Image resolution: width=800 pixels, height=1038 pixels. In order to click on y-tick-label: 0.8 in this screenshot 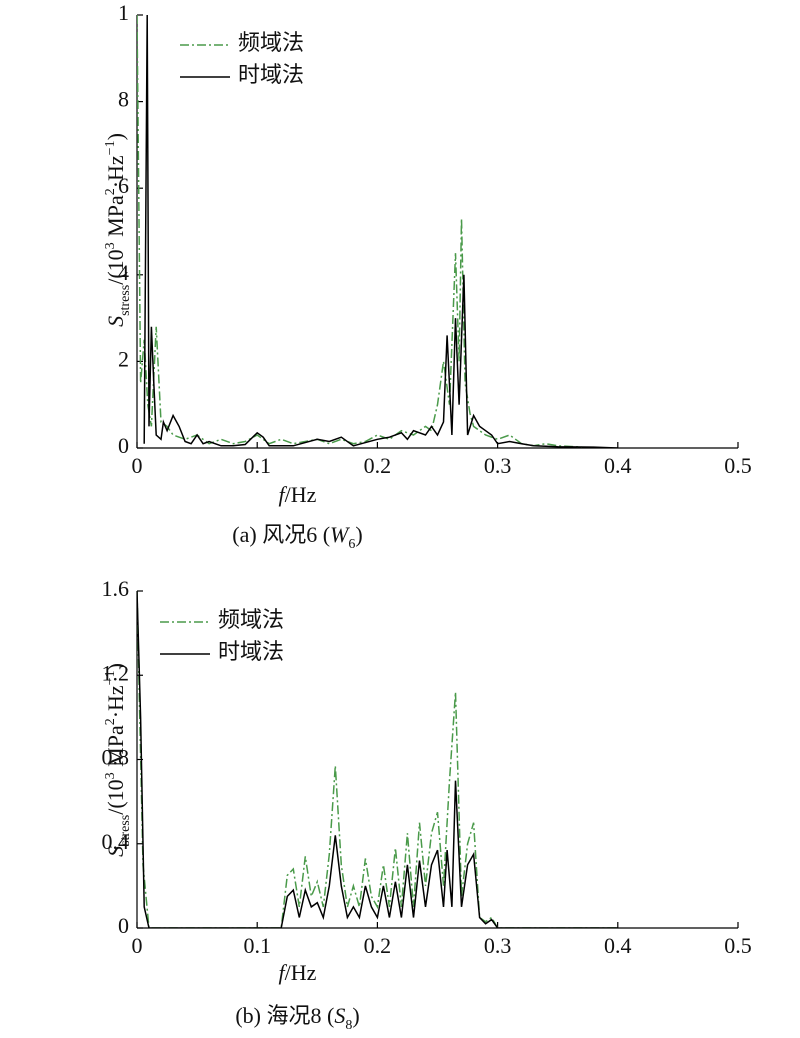, I will do `click(116, 757)`.